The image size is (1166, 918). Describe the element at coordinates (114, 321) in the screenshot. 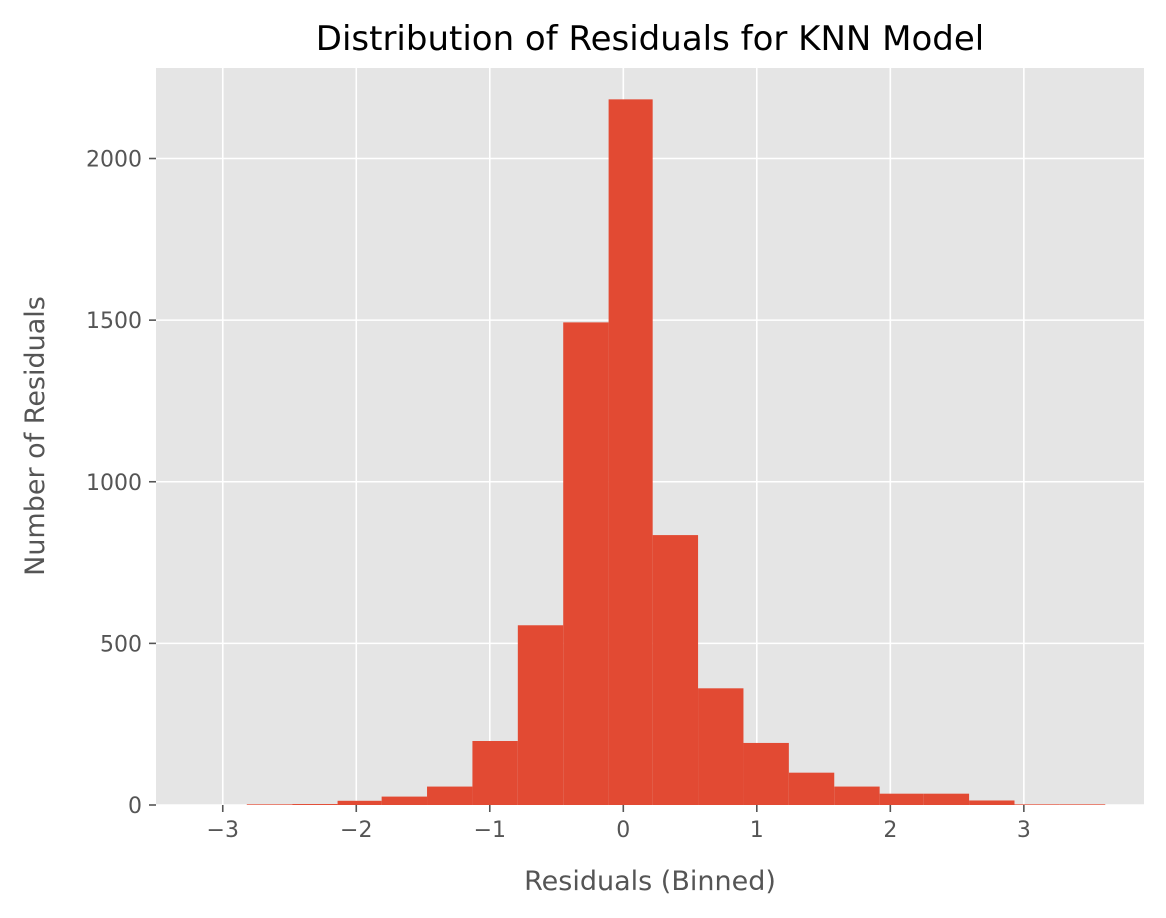

I see `y-tick-label: 1500` at that location.